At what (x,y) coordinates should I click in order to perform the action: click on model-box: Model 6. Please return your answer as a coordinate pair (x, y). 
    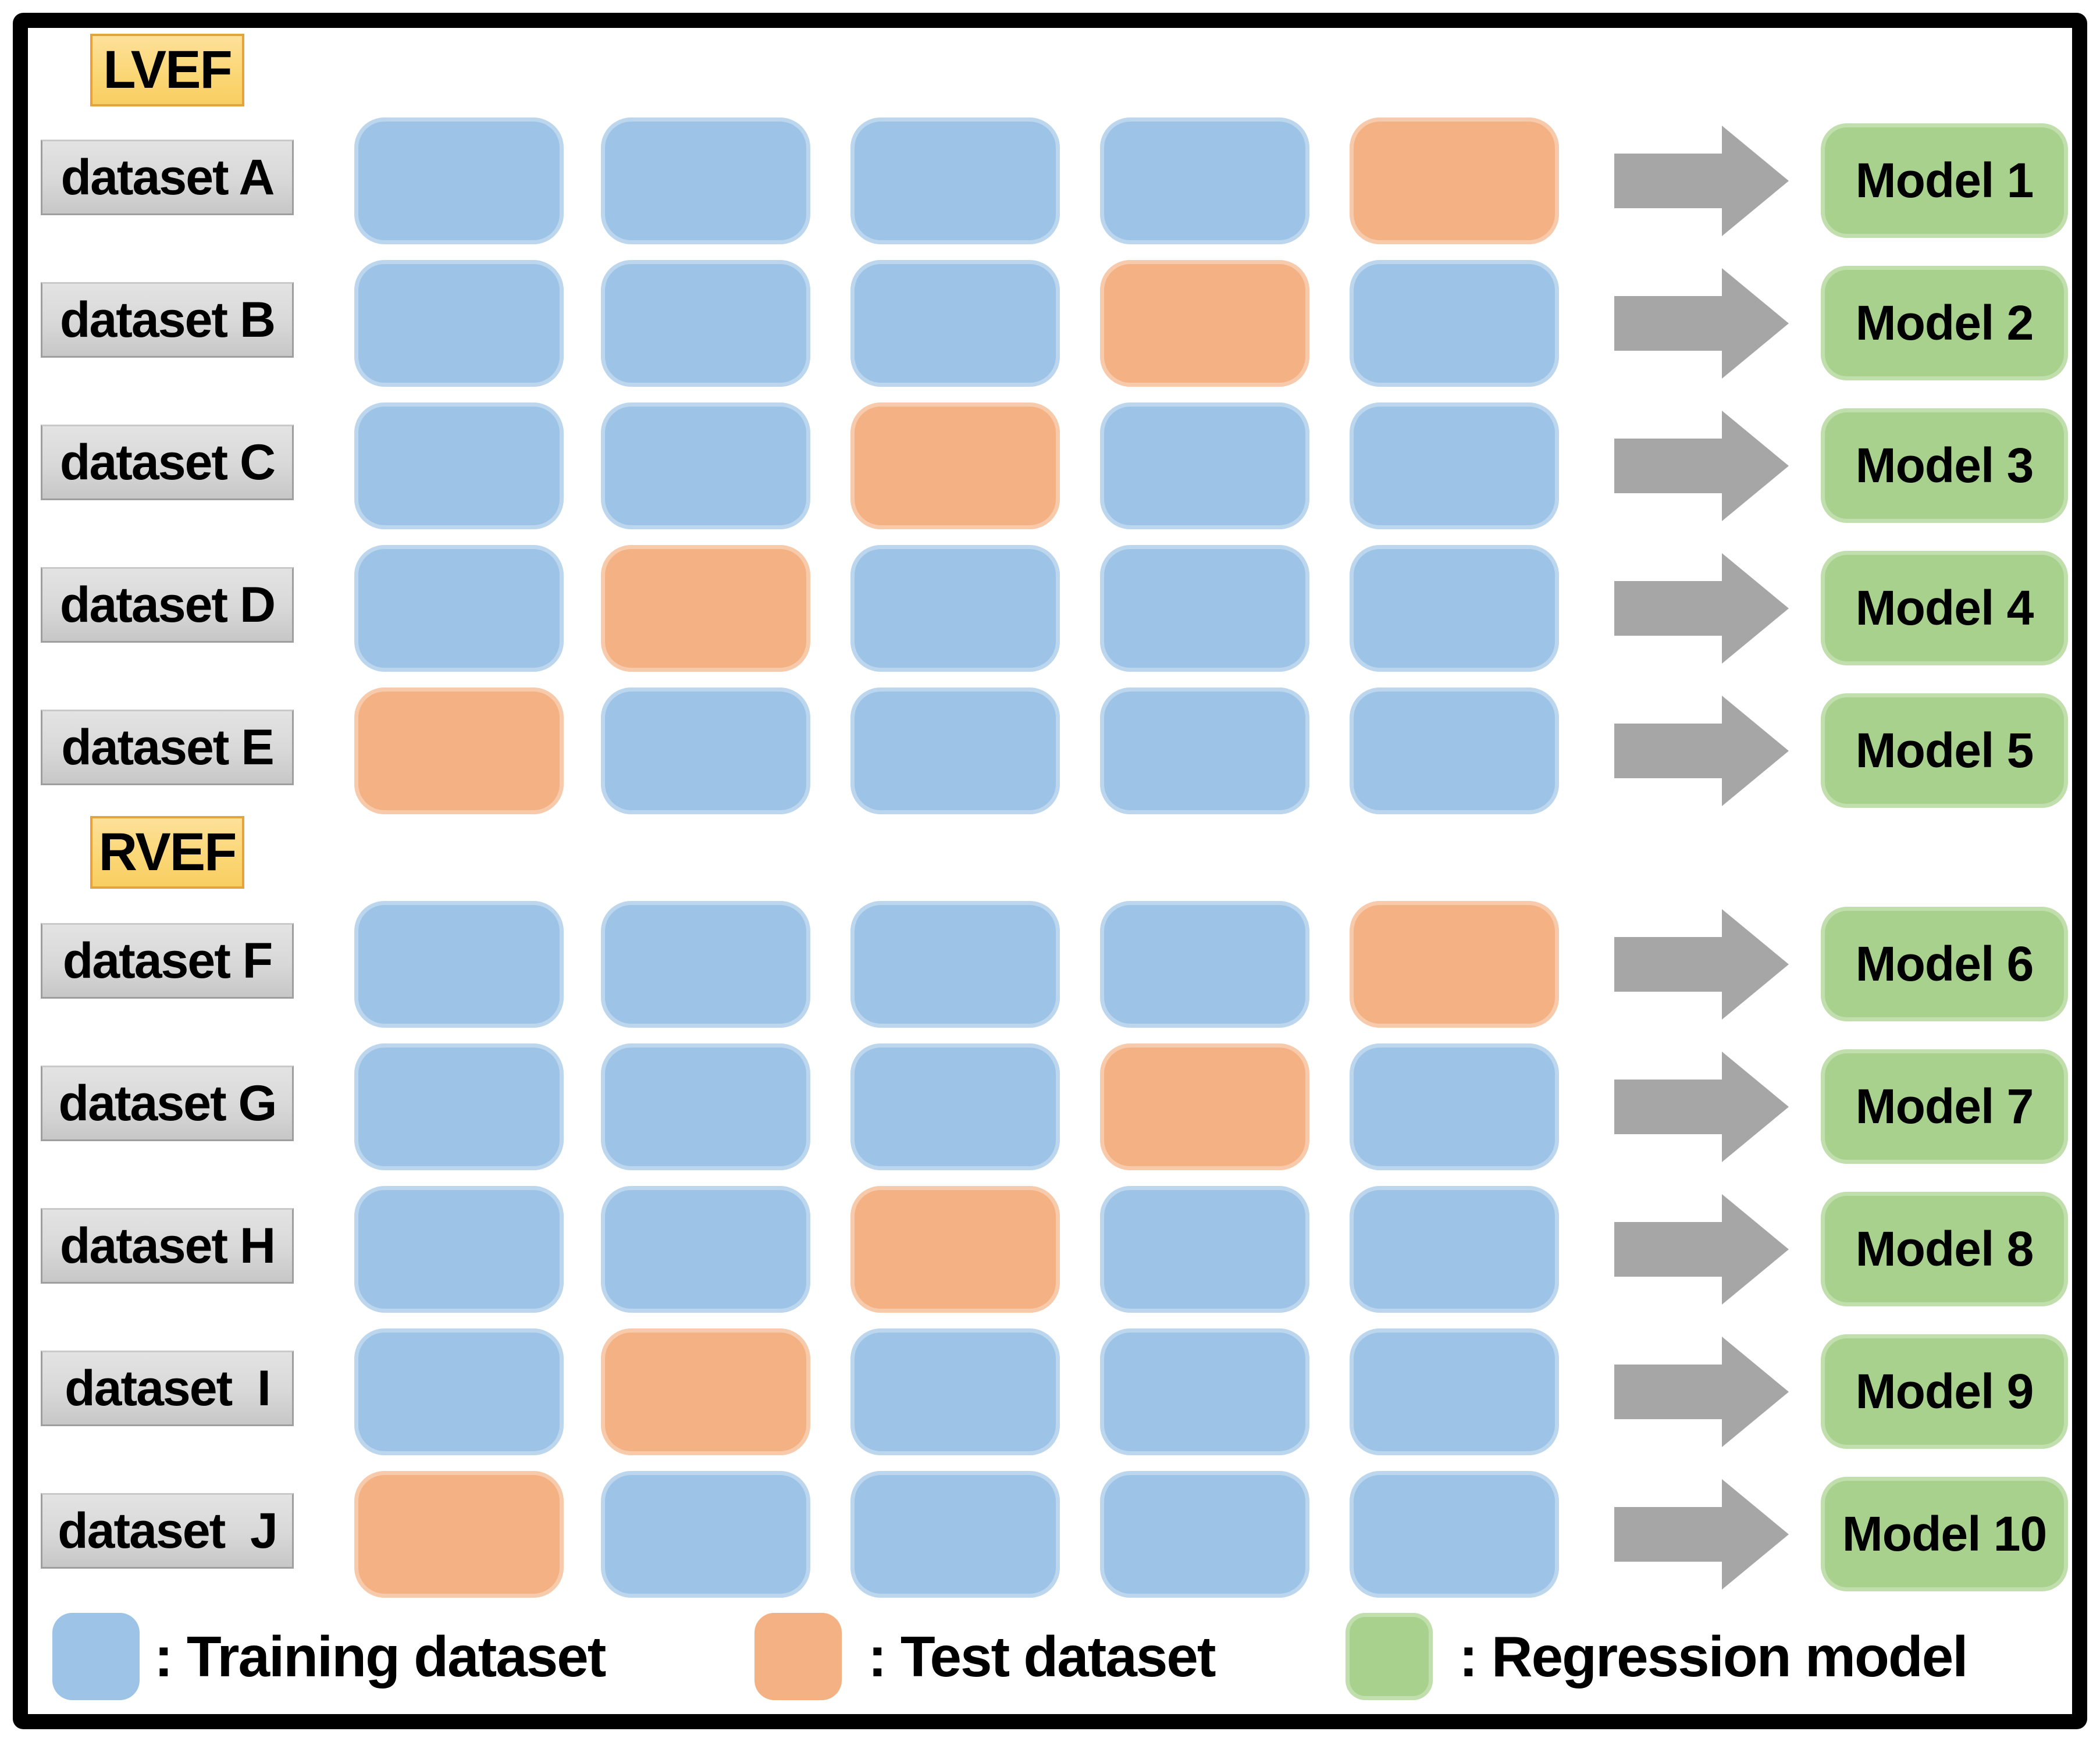
    Looking at the image, I should click on (1944, 964).